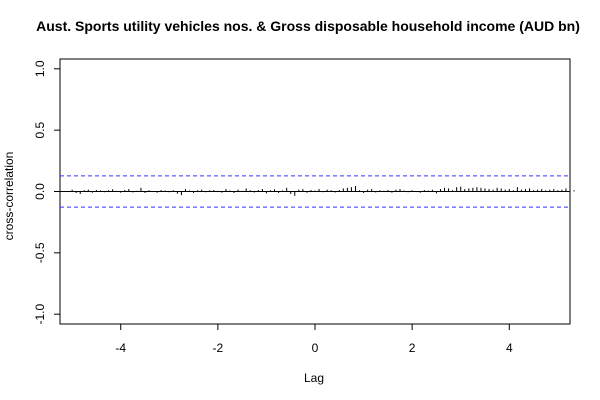 This screenshot has width=600, height=400. Describe the element at coordinates (315, 348) in the screenshot. I see `x-tick-label: 0` at that location.